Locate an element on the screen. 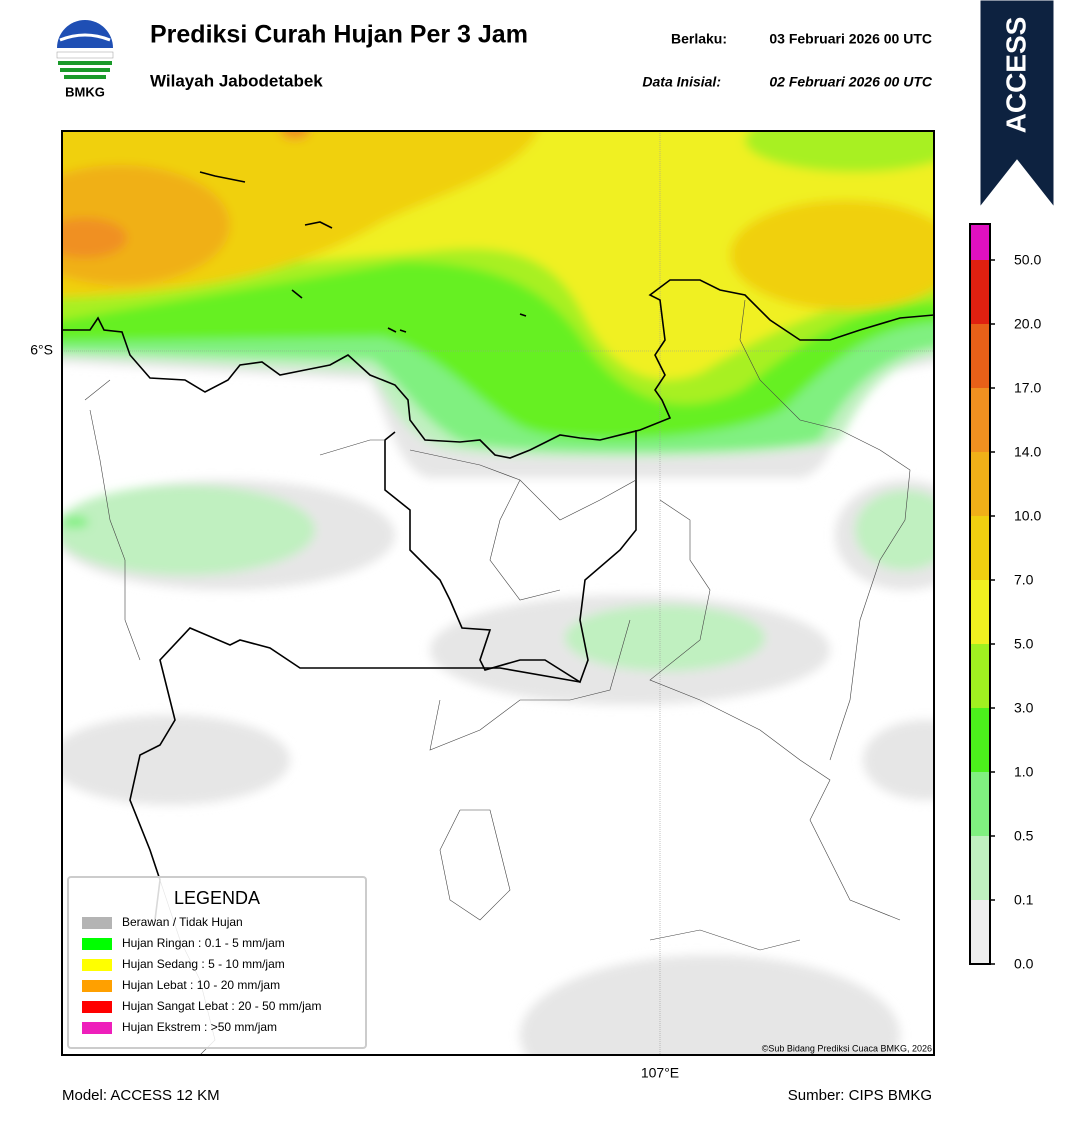 This screenshot has height=1128, width=1072. logo-text: BMKG is located at coordinates (85, 91).